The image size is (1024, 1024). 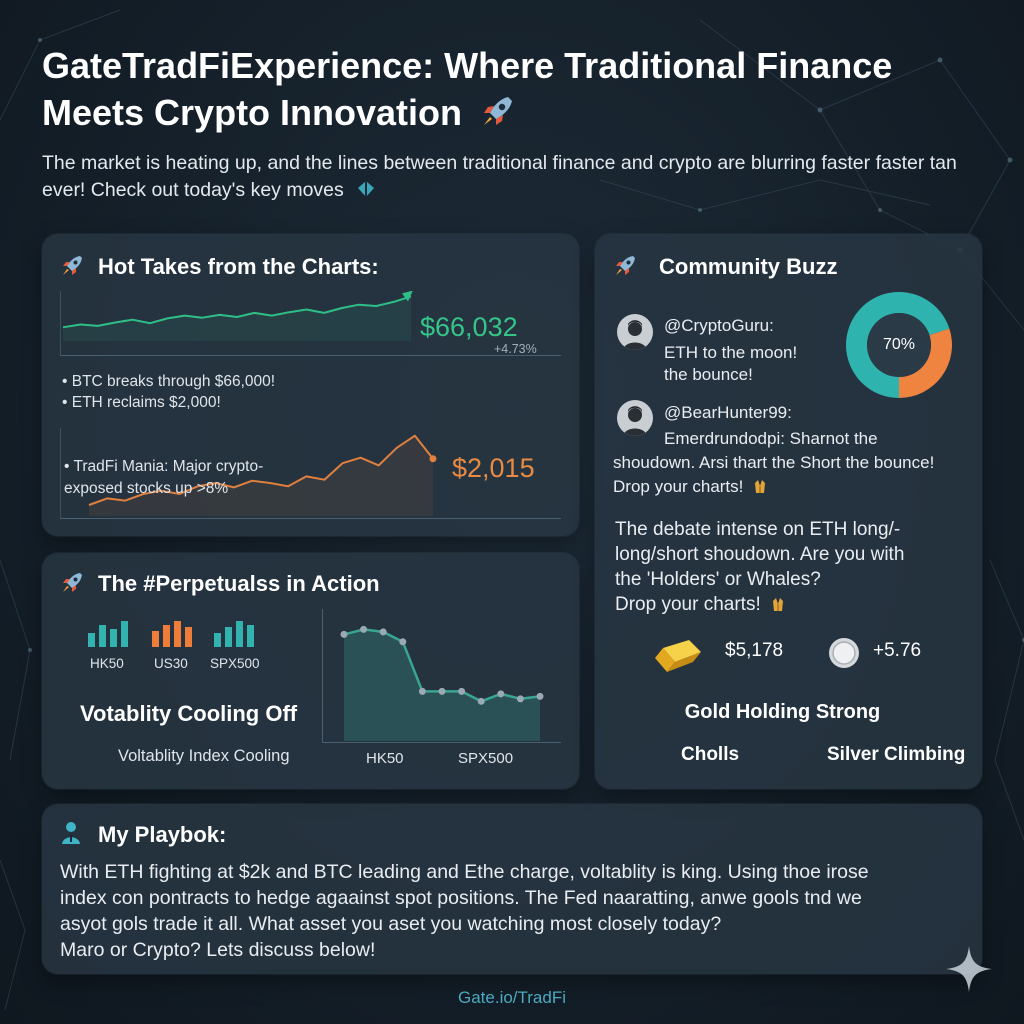 I want to click on tradfi-line2: exposed stocks up >8%, so click(x=146, y=488).